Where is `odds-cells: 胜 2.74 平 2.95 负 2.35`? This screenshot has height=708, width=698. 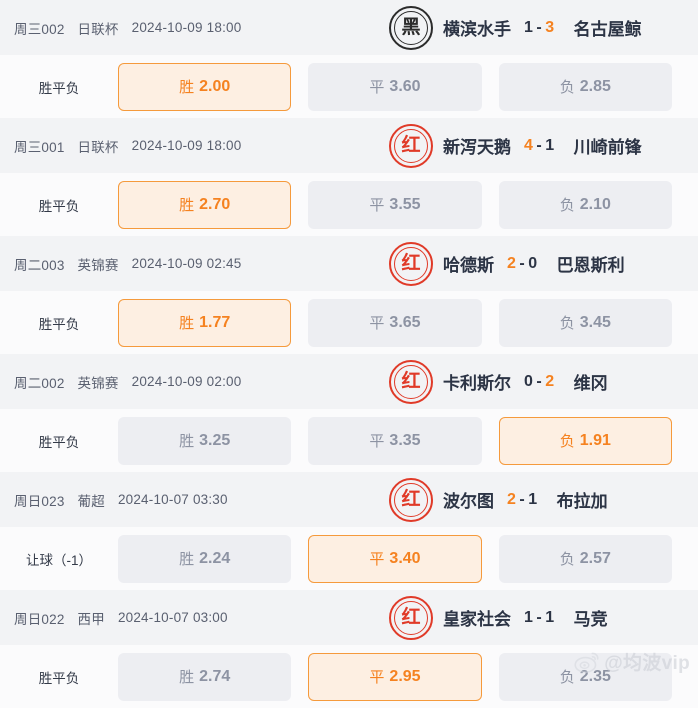
odds-cells: 胜 2.74 平 2.95 负 2.35 is located at coordinates (408, 676).